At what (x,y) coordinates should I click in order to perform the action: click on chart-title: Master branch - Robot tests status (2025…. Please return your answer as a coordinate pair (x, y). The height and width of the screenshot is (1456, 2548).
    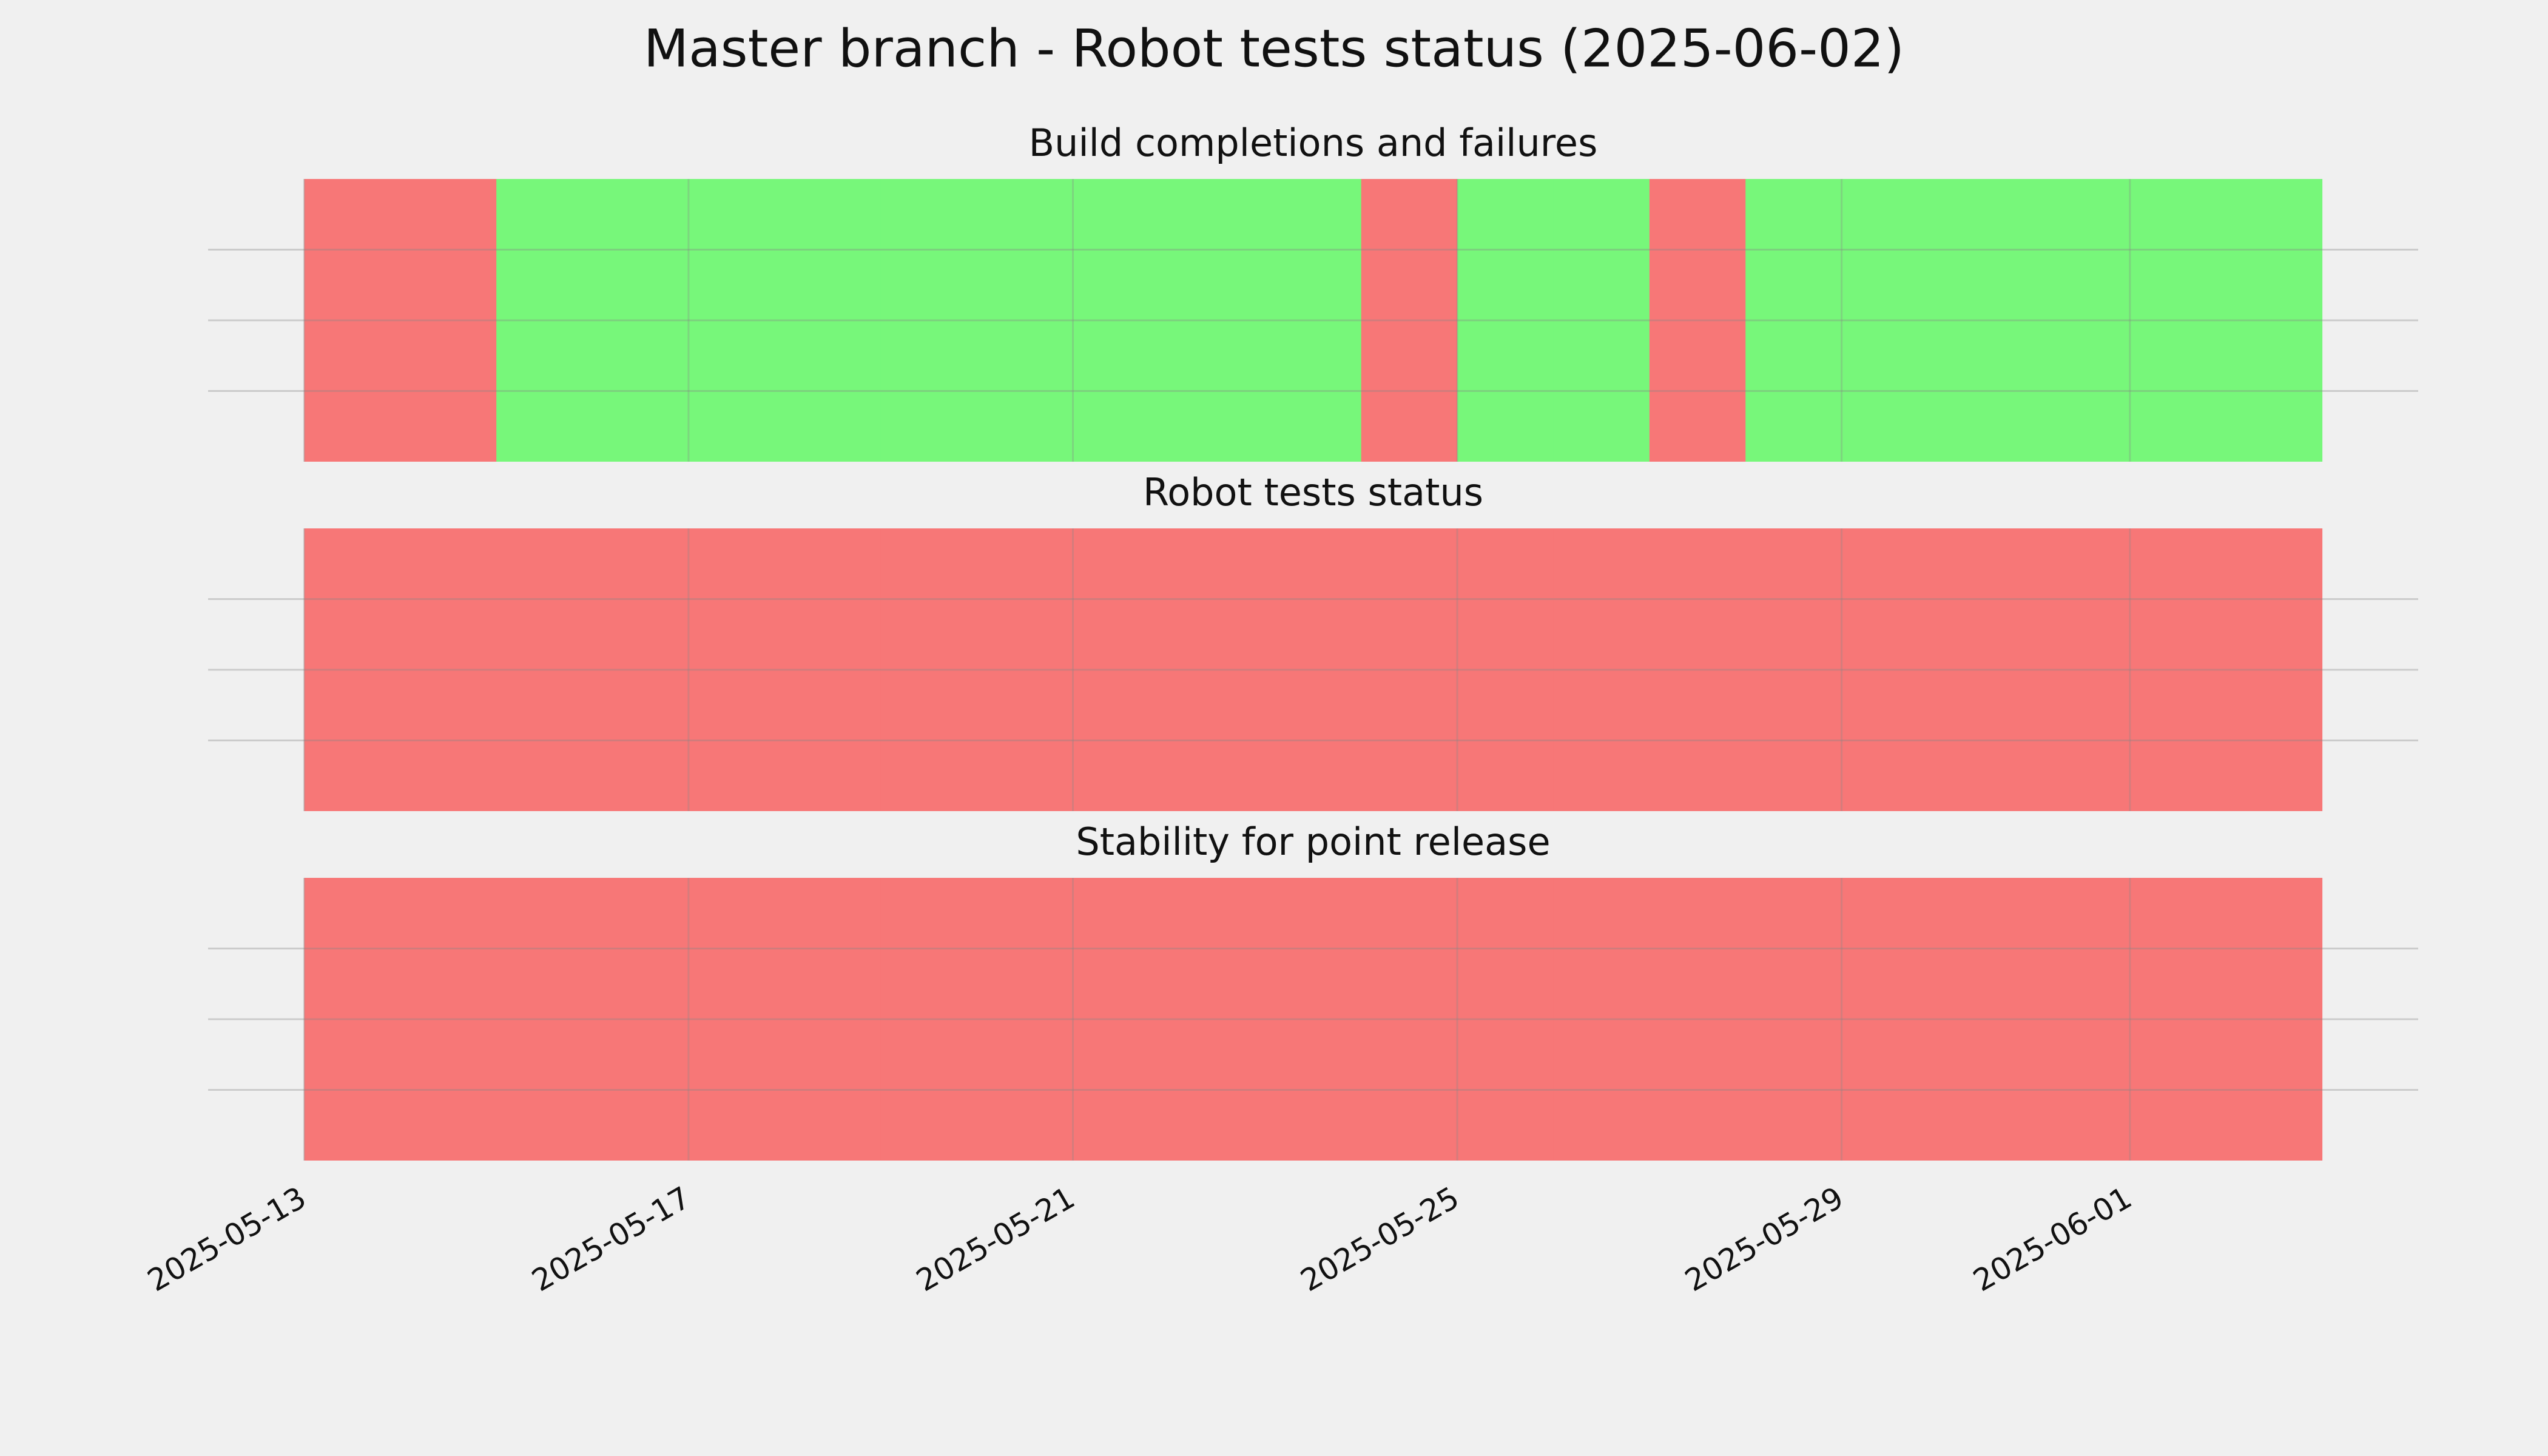
    Looking at the image, I should click on (1274, 48).